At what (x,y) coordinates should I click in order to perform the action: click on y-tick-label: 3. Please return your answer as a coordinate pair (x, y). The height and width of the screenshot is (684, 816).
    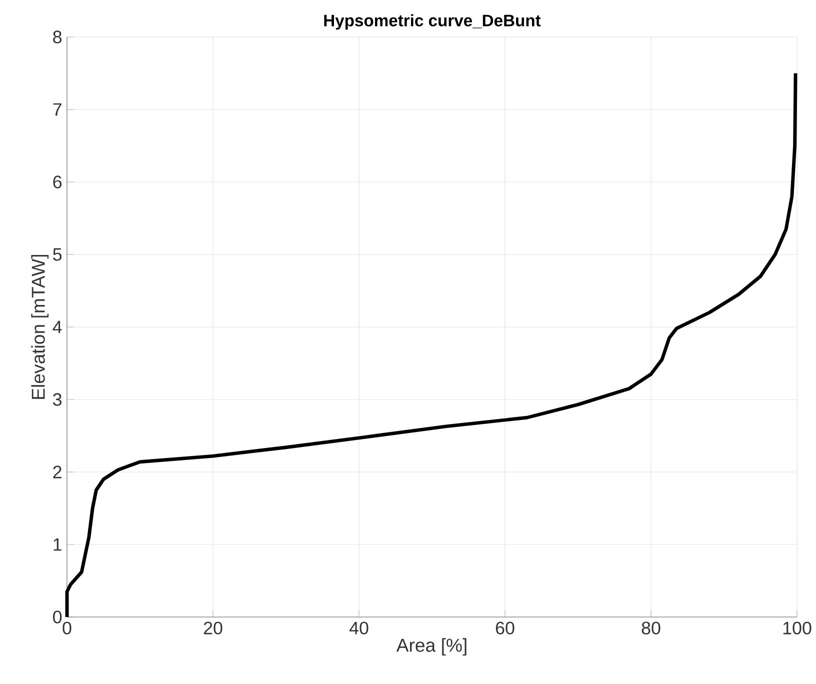
    Looking at the image, I should click on (57, 399).